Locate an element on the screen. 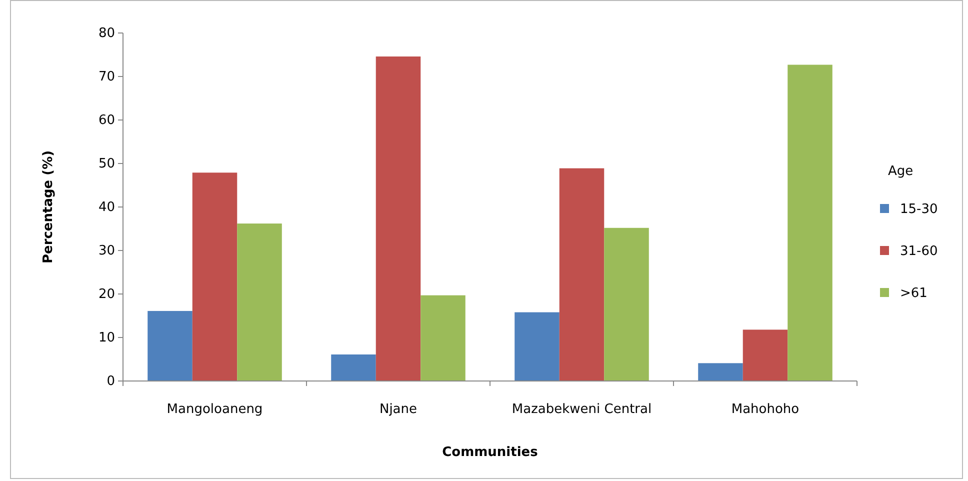  legend-label: >61 is located at coordinates (914, 293).